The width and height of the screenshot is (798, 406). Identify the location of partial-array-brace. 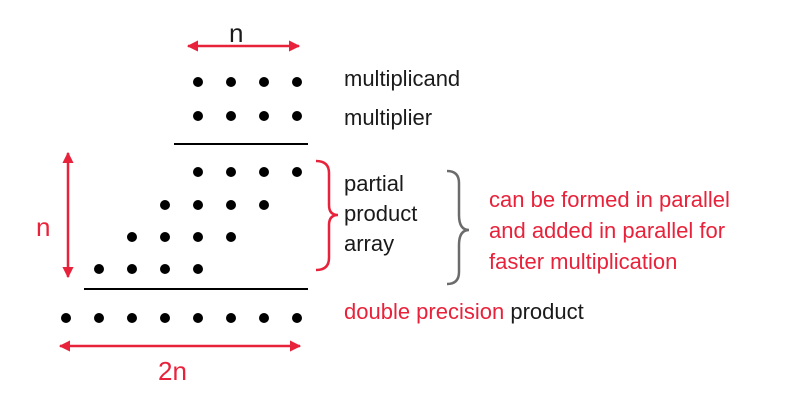
(327, 215).